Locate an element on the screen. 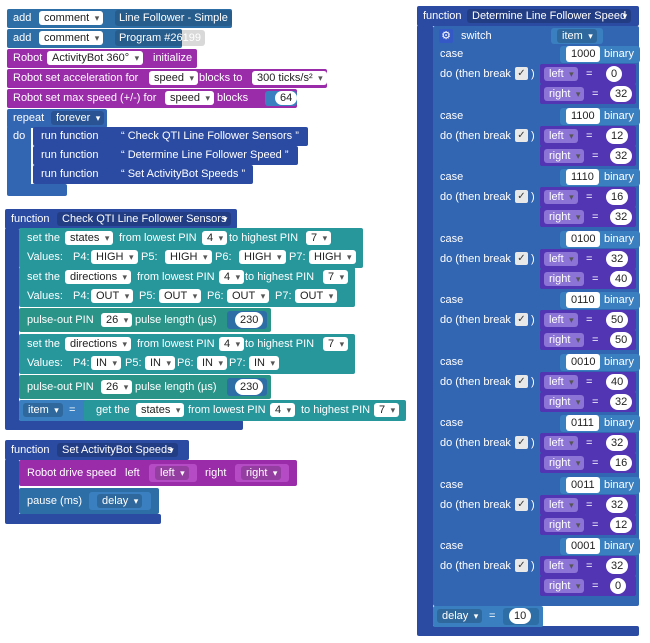 Image resolution: width=650 pixels, height=643 pixels. add-comment-block-1: add comment Line Follower - Simple is located at coordinates (119, 18).